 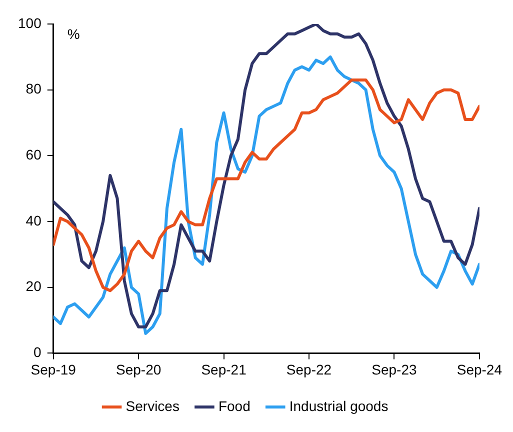 What do you see at coordinates (34, 286) in the screenshot?
I see `y-tick-label: 20` at bounding box center [34, 286].